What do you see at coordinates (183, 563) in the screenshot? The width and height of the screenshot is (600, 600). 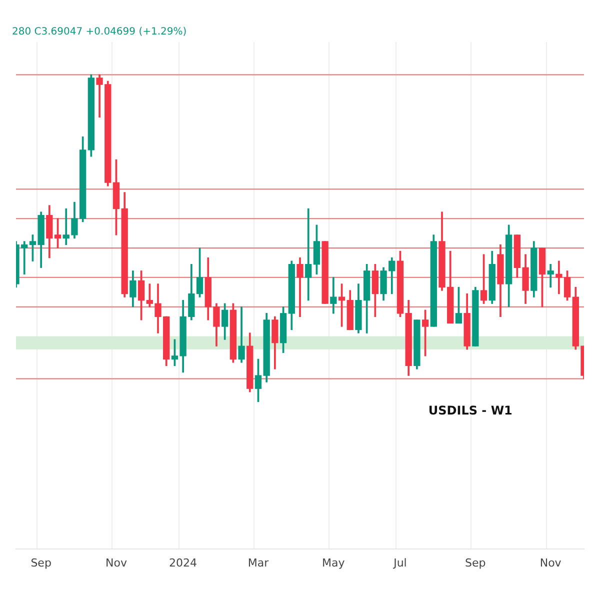 I see `x-tick-label: 2024` at bounding box center [183, 563].